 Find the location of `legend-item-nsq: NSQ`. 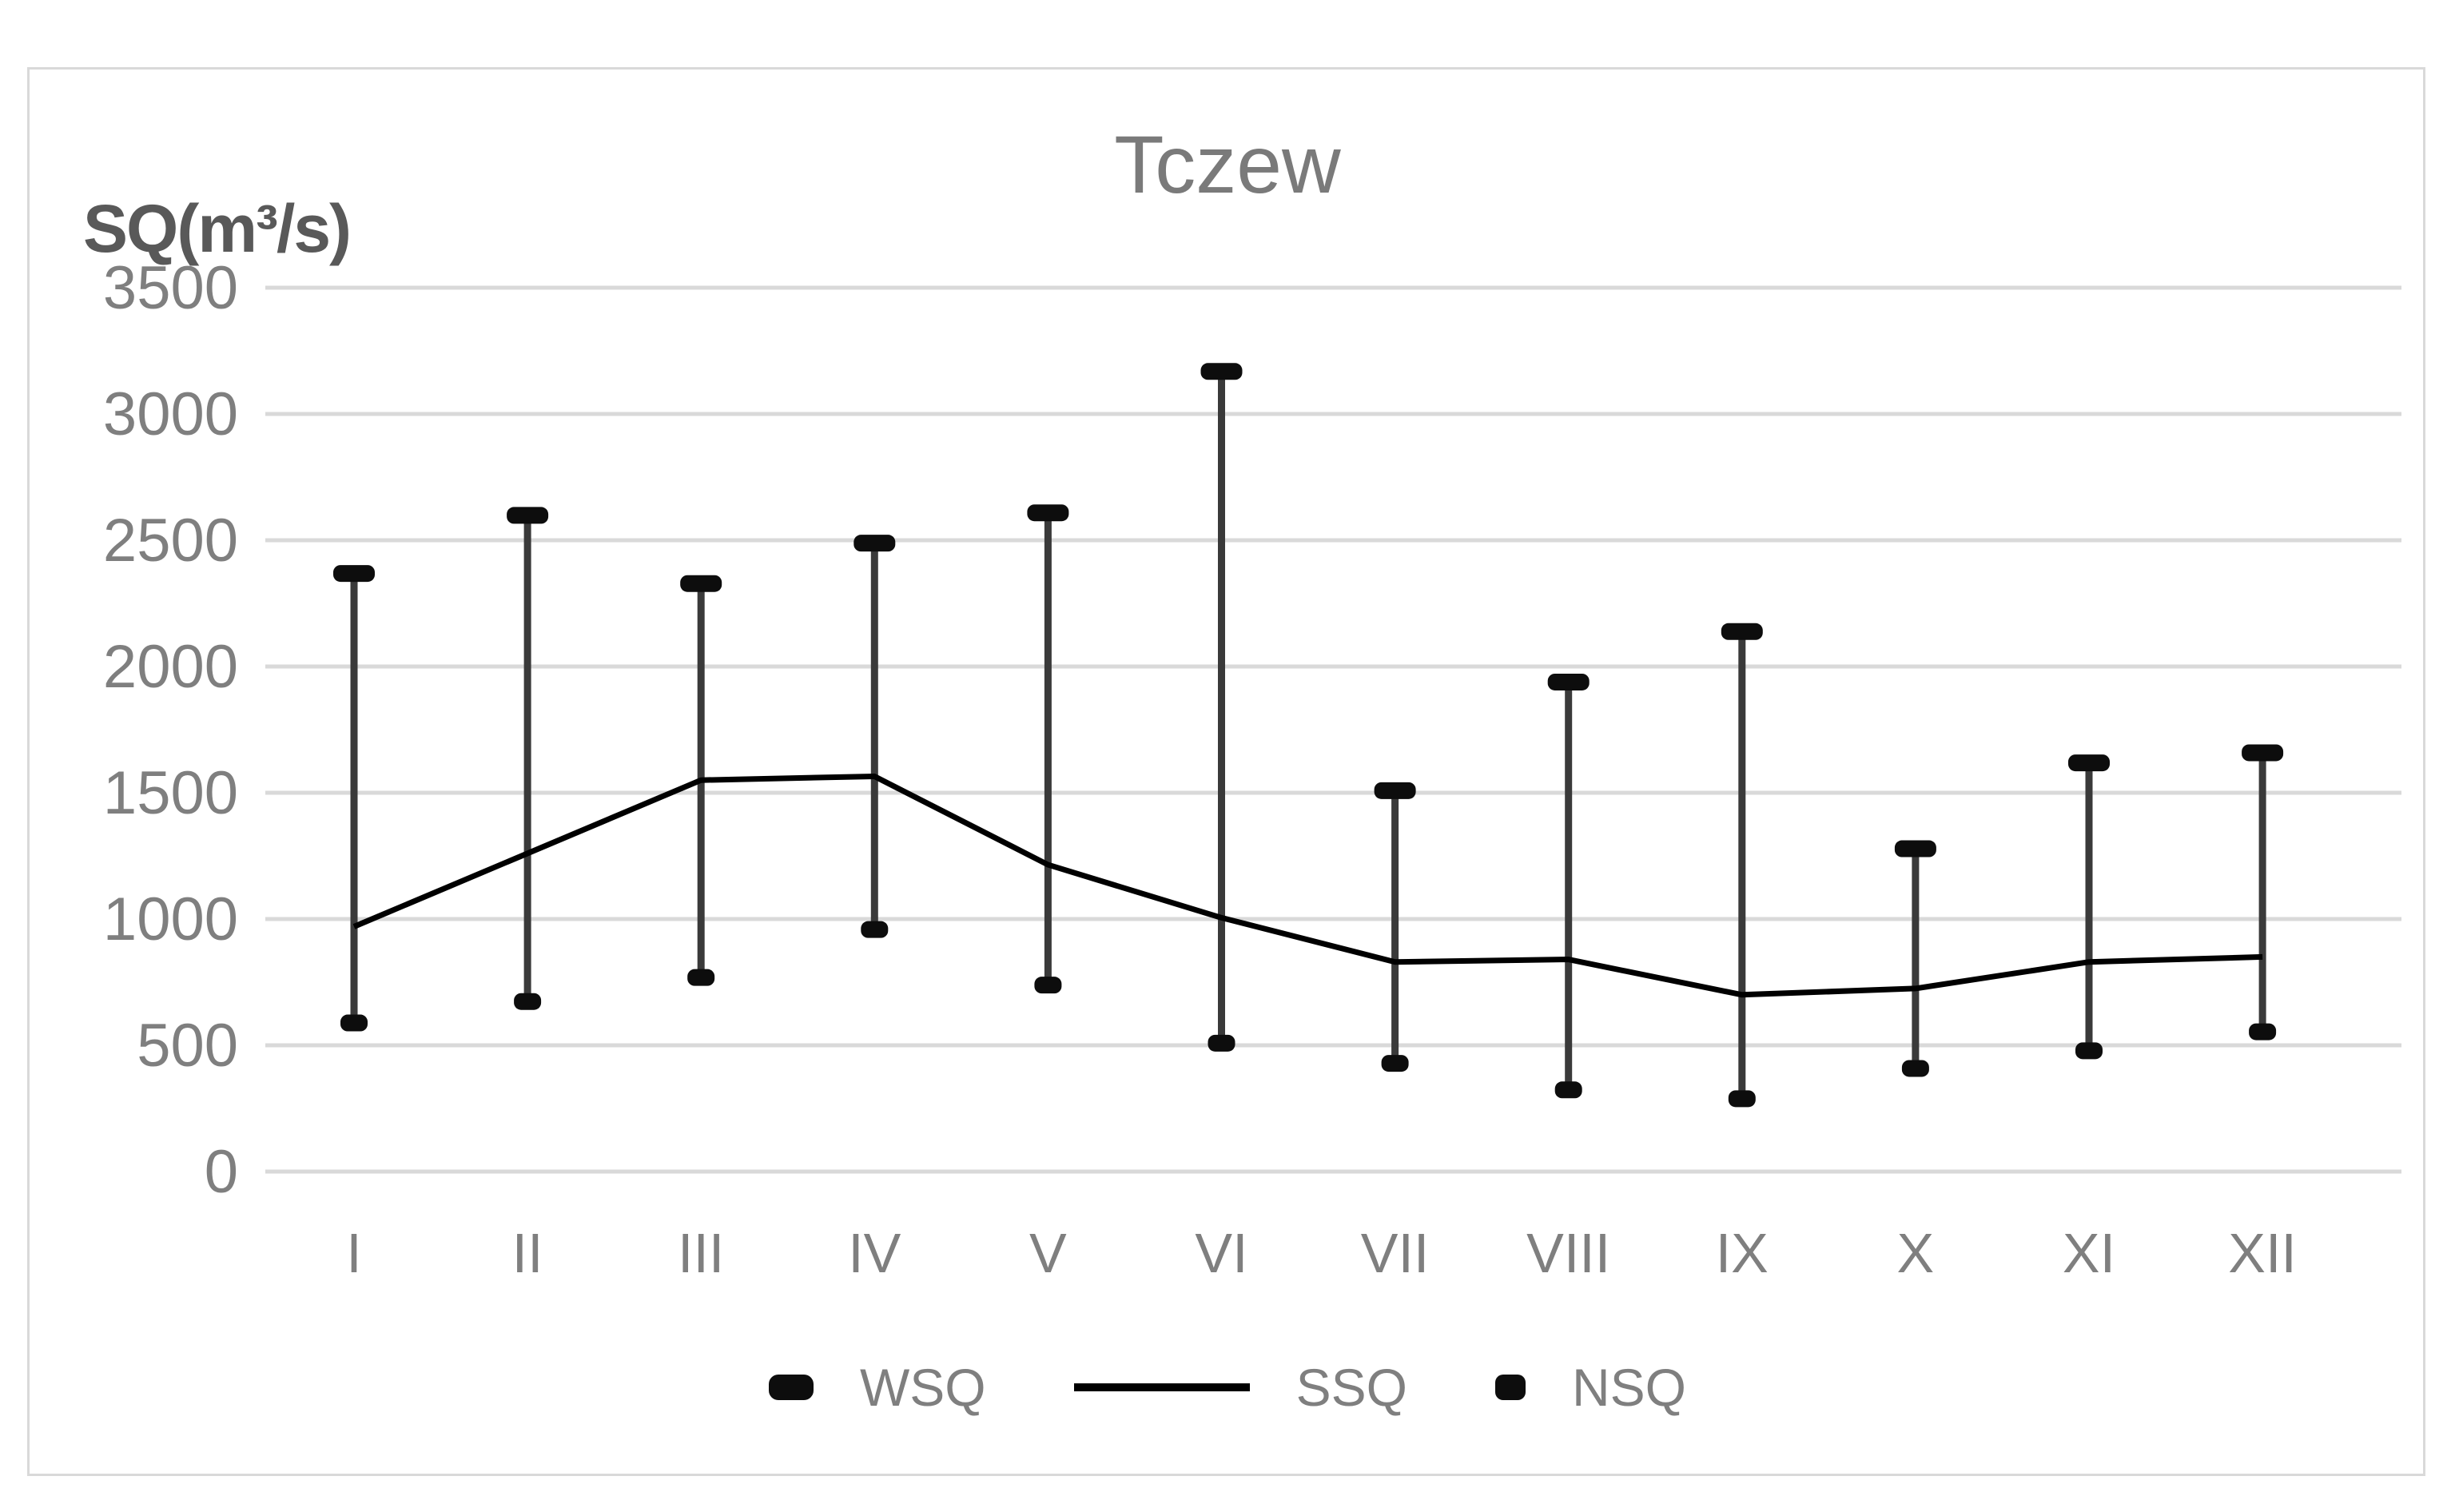

legend-item-nsq: NSQ is located at coordinates (1591, 1387).